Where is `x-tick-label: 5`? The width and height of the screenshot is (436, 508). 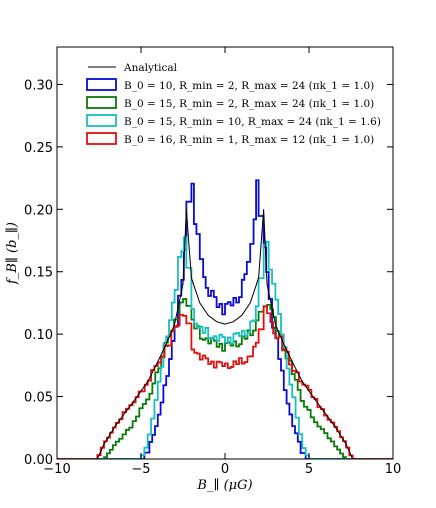
x-tick-label: 5 is located at coordinates (309, 469).